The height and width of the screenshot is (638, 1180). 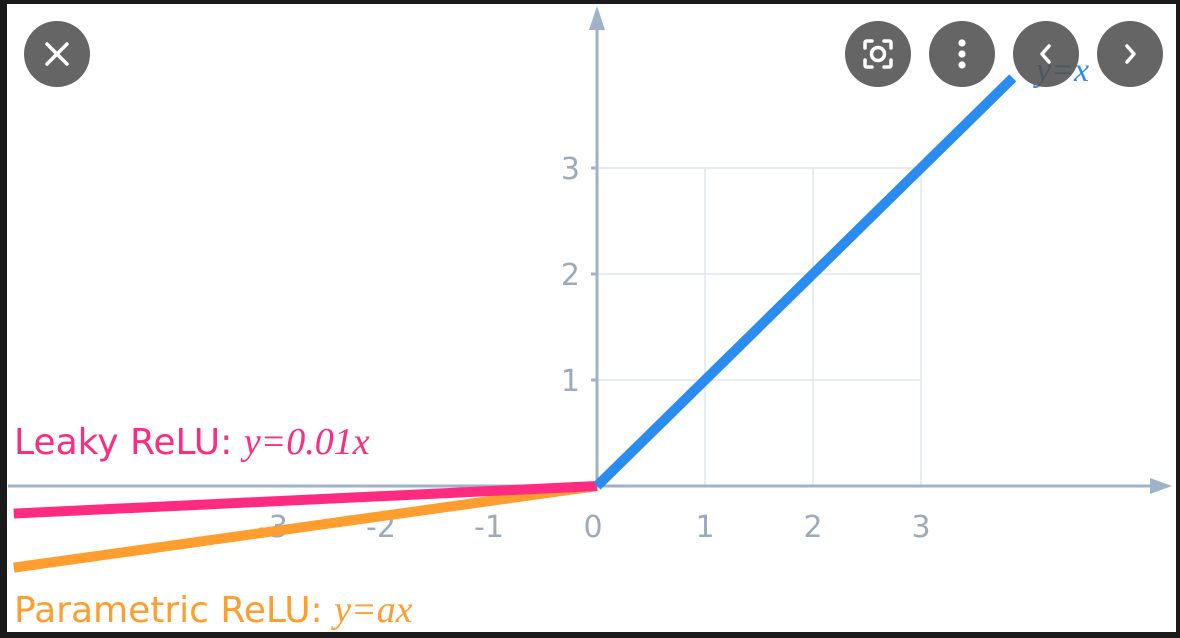 What do you see at coordinates (305, 500) in the screenshot?
I see `leaky-relu-line` at bounding box center [305, 500].